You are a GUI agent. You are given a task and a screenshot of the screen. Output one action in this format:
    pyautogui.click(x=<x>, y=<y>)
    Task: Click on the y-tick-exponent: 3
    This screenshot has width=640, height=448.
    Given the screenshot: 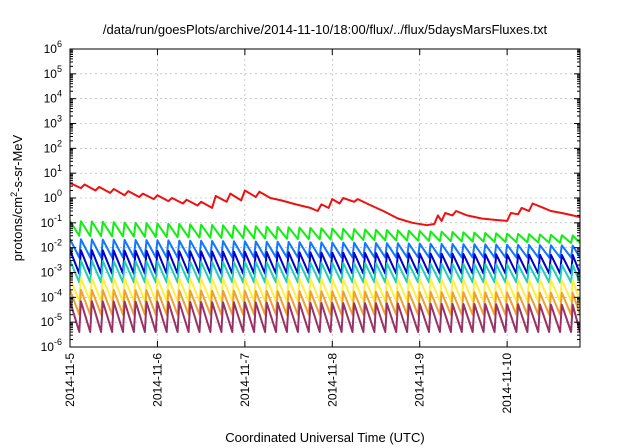 What is the action you would take?
    pyautogui.click(x=59, y=119)
    